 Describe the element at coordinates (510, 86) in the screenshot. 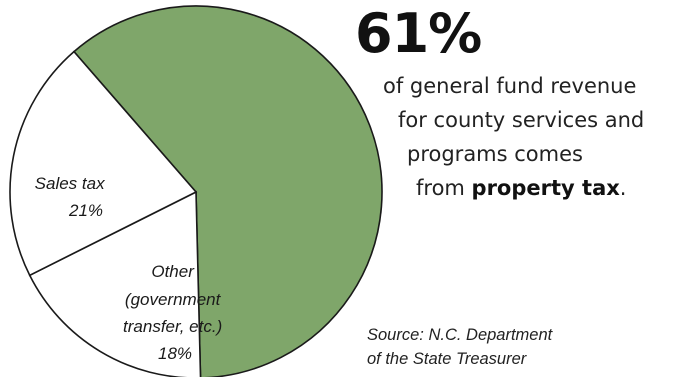

I see `headline-line-1: of general fund revenue` at that location.